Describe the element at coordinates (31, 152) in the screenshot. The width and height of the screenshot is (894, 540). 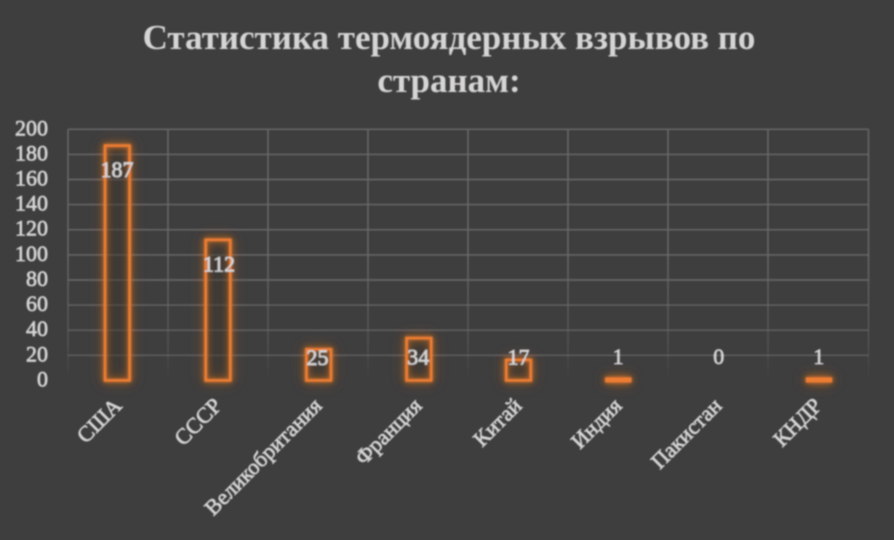
I see `svg-text: 180` at that location.